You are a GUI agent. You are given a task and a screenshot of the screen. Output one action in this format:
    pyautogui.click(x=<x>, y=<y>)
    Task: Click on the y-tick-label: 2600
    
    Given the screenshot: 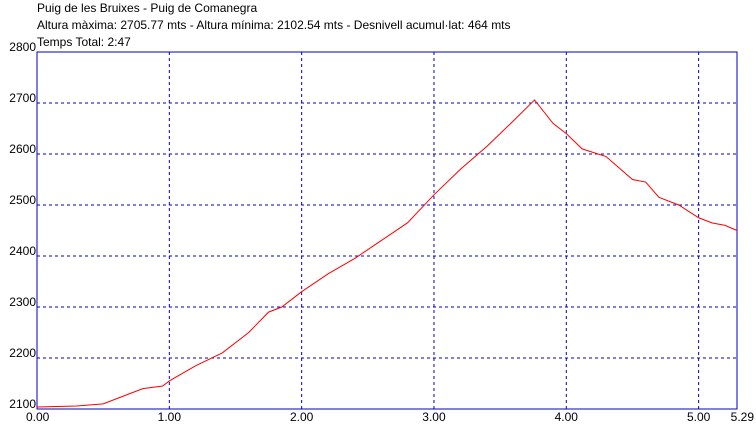 What is the action you would take?
    pyautogui.click(x=22, y=149)
    